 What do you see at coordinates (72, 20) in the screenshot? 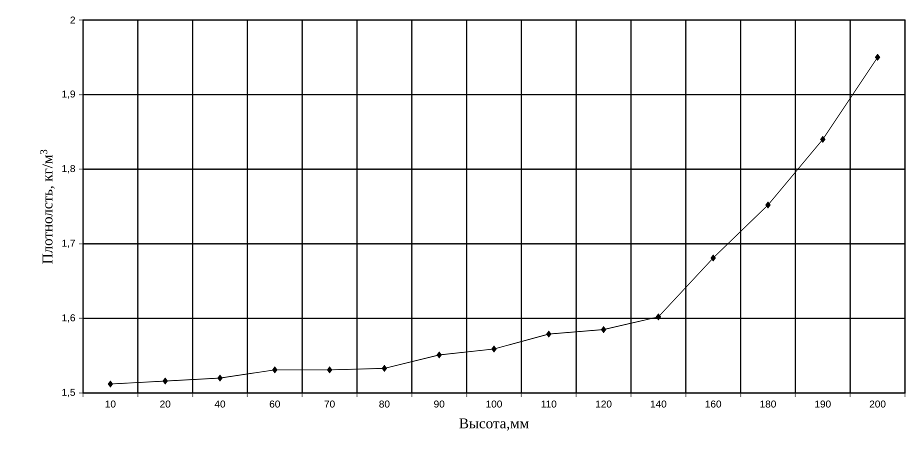
I see `y-tick-label: 2` at bounding box center [72, 20].